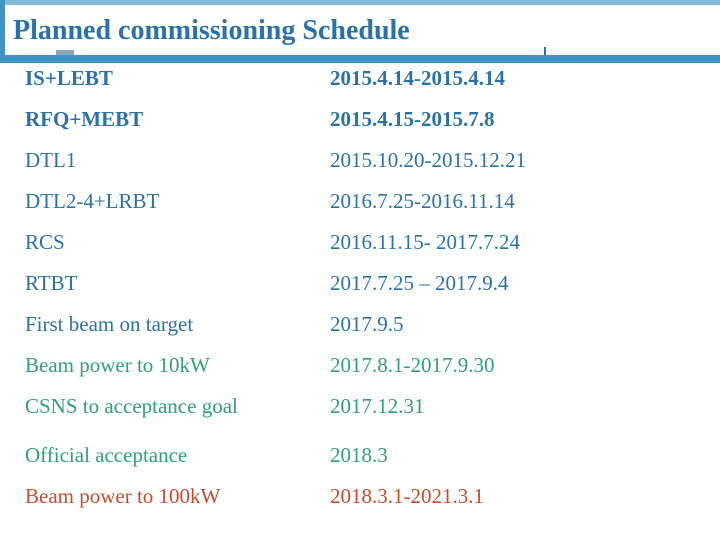  I want to click on schedule-row: DTL2-4+LRBT 2016.7.25-2016.11.14, so click(360, 201).